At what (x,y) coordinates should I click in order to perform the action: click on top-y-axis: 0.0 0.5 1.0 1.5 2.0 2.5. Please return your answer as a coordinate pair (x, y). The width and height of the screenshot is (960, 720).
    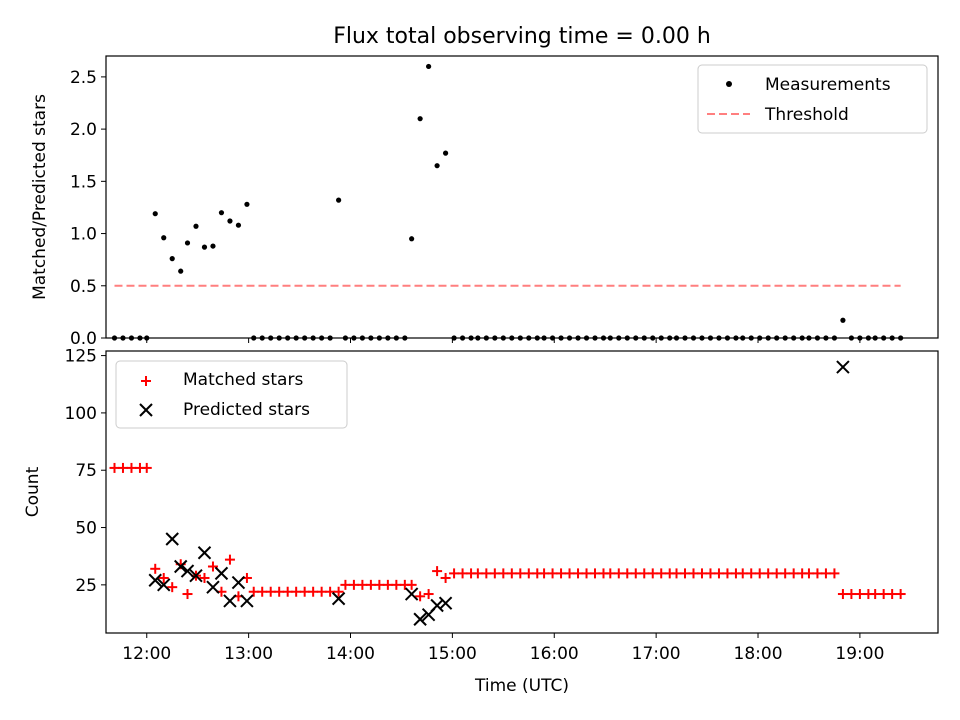
    Looking at the image, I should click on (88, 208).